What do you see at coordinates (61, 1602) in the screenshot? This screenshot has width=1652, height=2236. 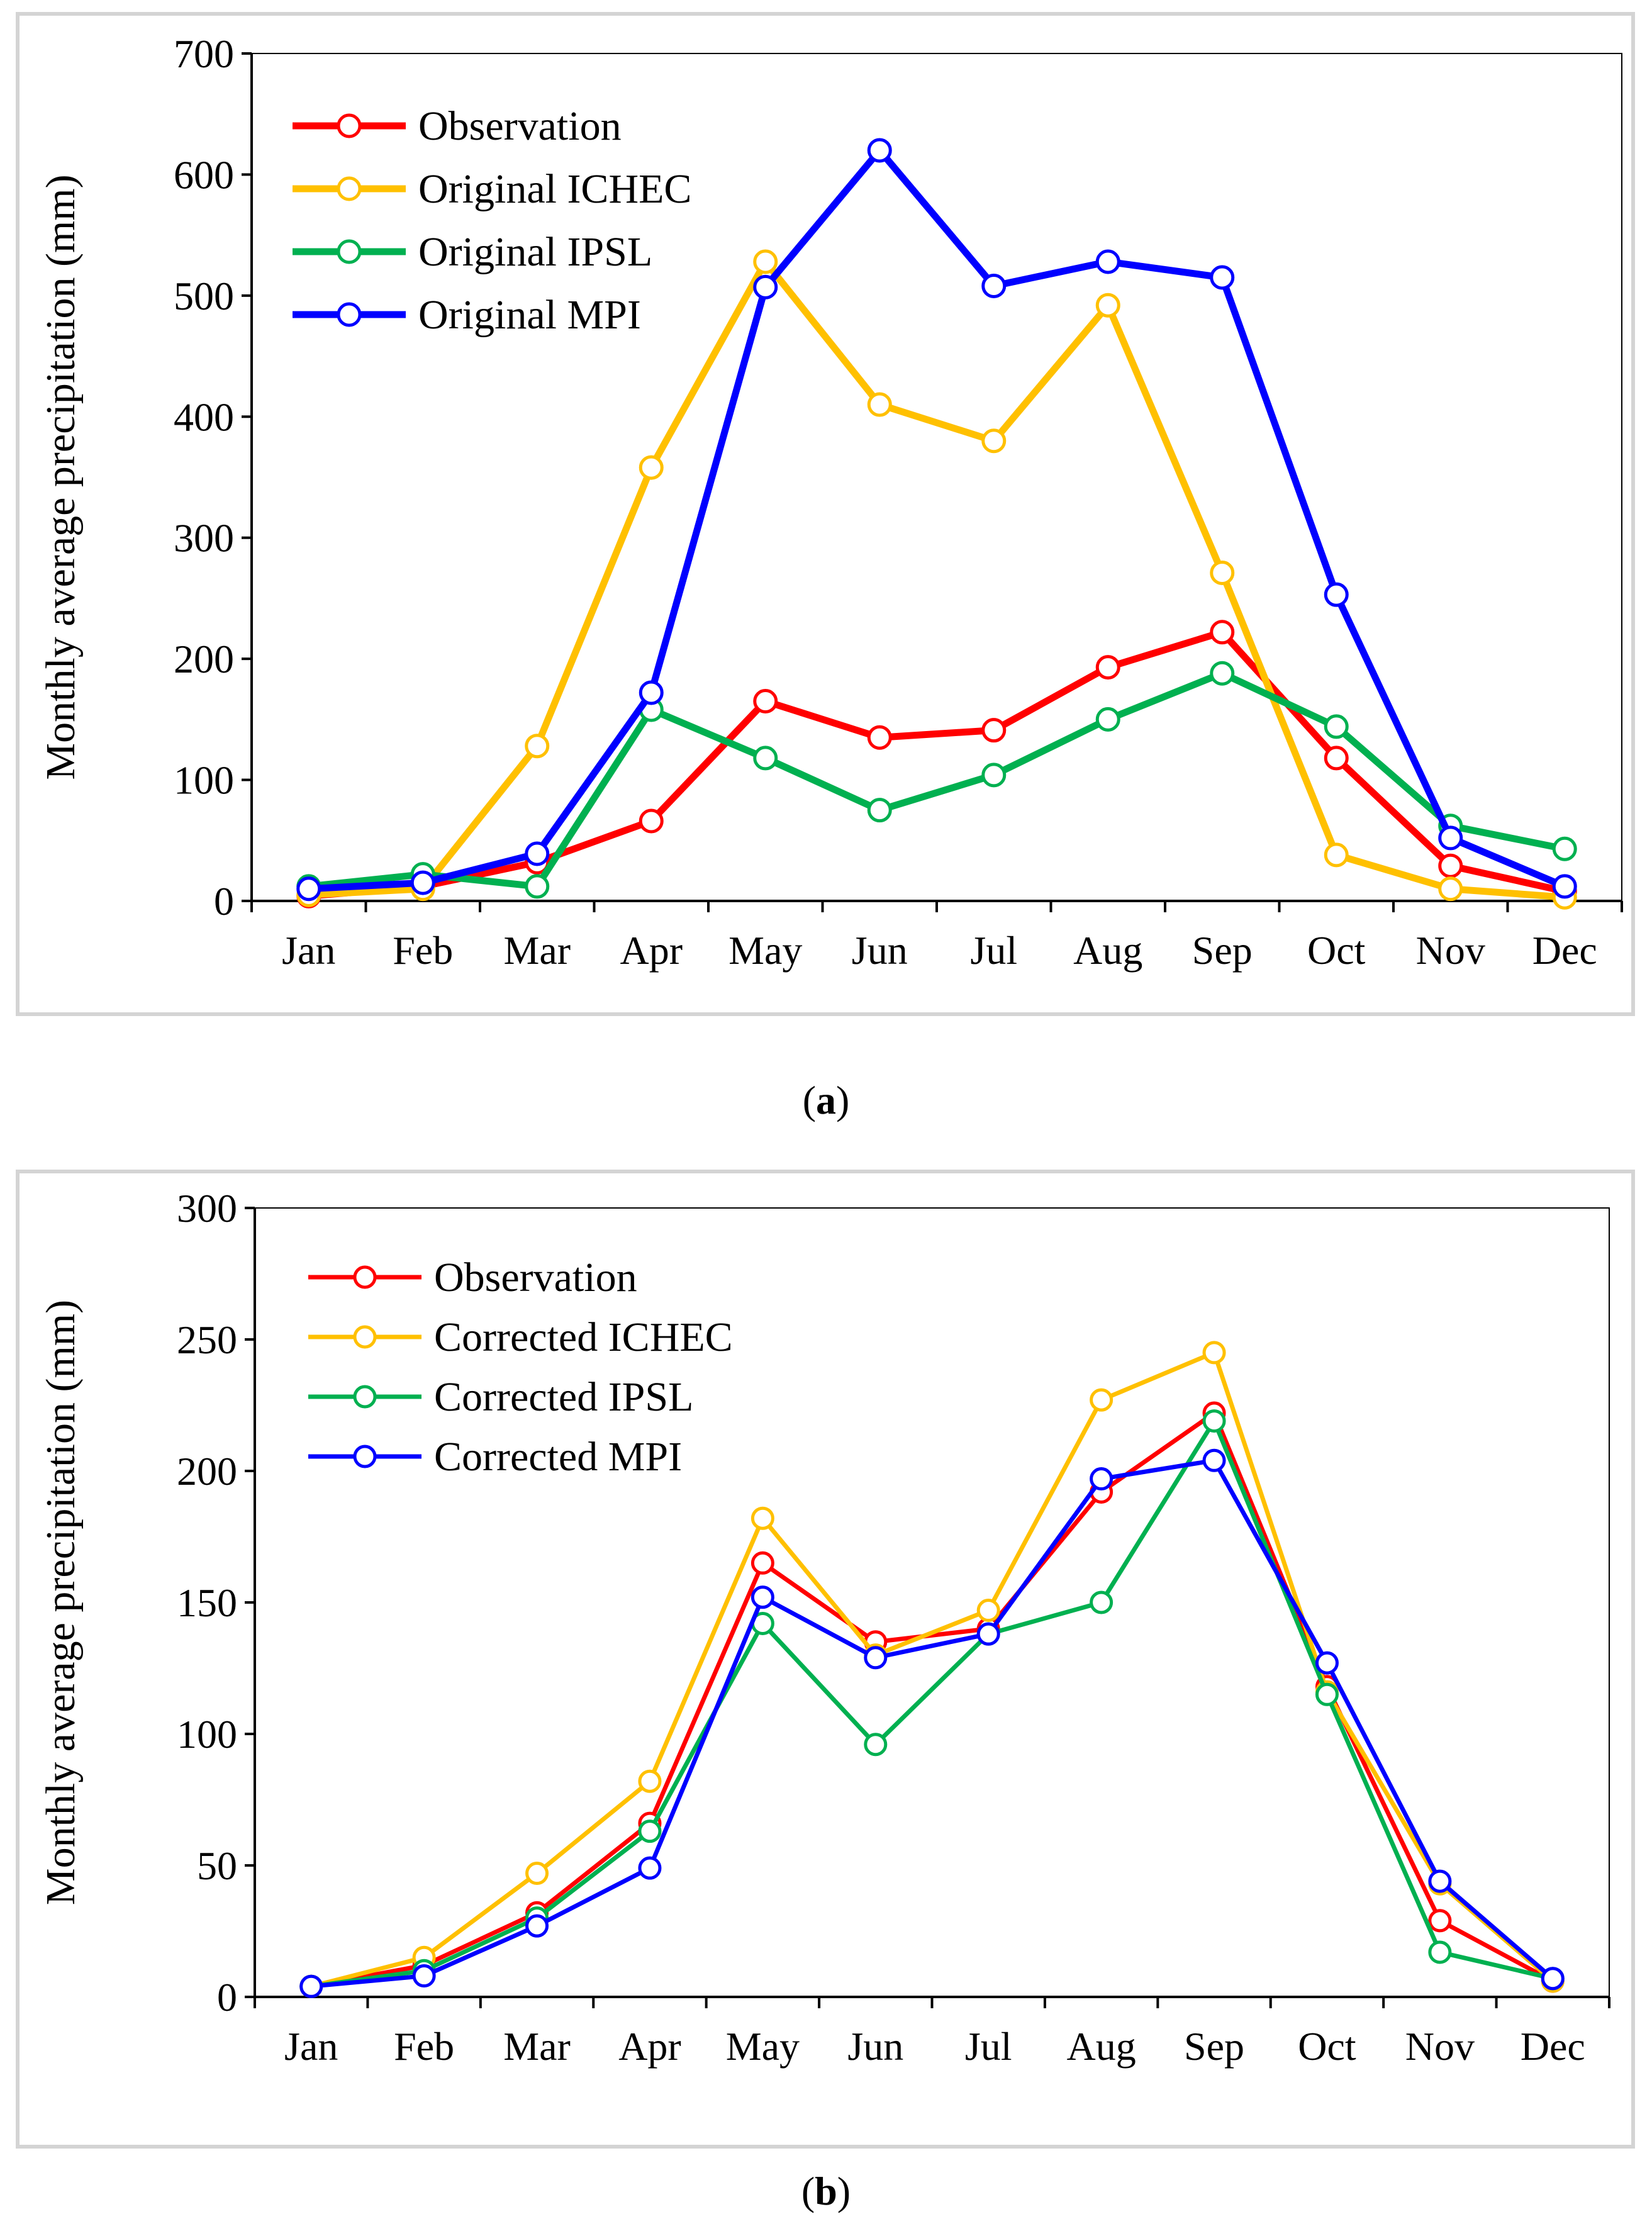 I see `chart-b-y-axis-label: Monthly average precipitation (mm)` at bounding box center [61, 1602].